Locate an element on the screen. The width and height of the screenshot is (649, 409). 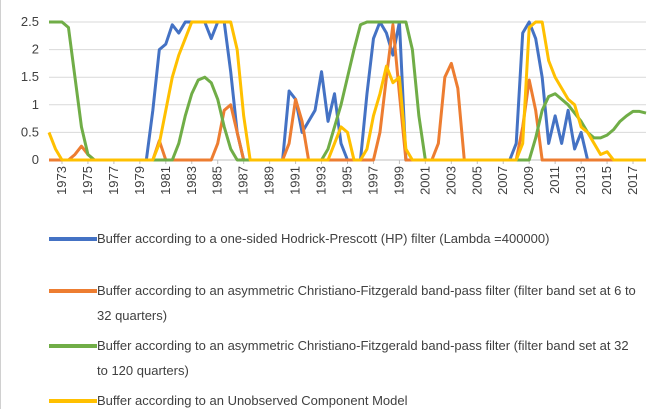
x-tick-label: 1981 is located at coordinates (165, 180).